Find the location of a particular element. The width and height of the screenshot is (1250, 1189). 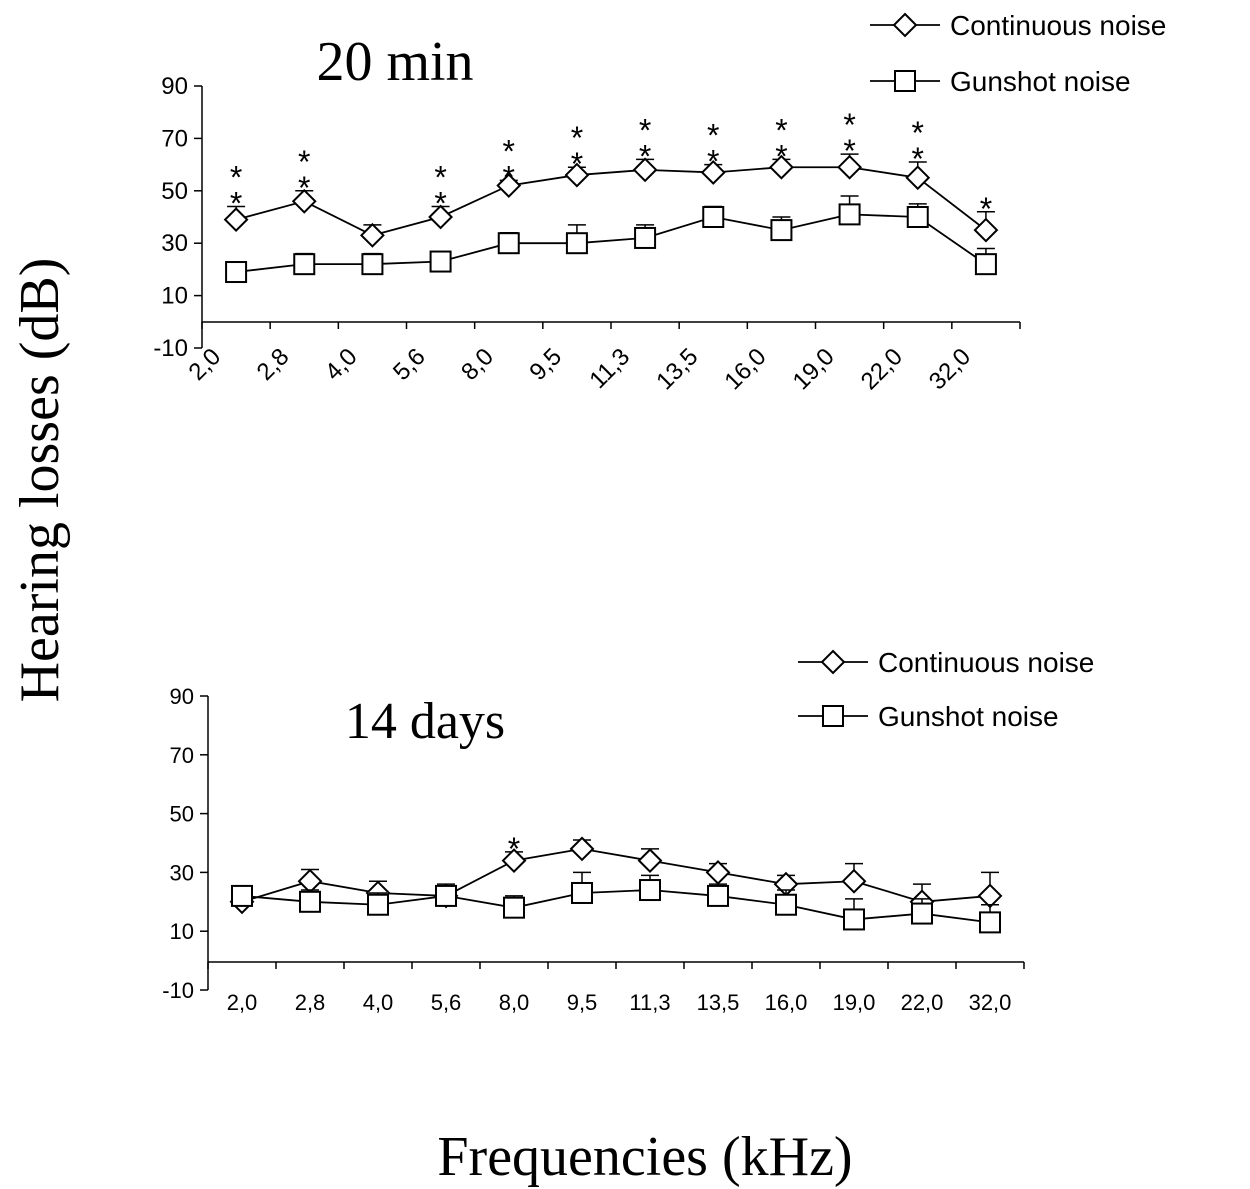

y-tick-label: 10 is located at coordinates (174, 296).